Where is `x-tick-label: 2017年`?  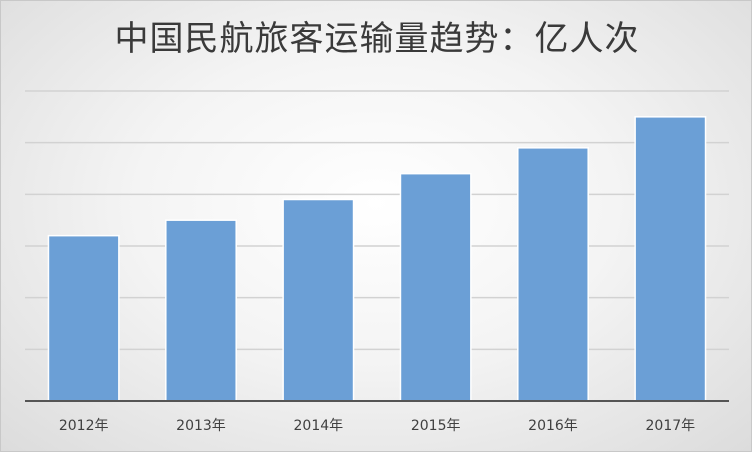
x-tick-label: 2017年 is located at coordinates (671, 426).